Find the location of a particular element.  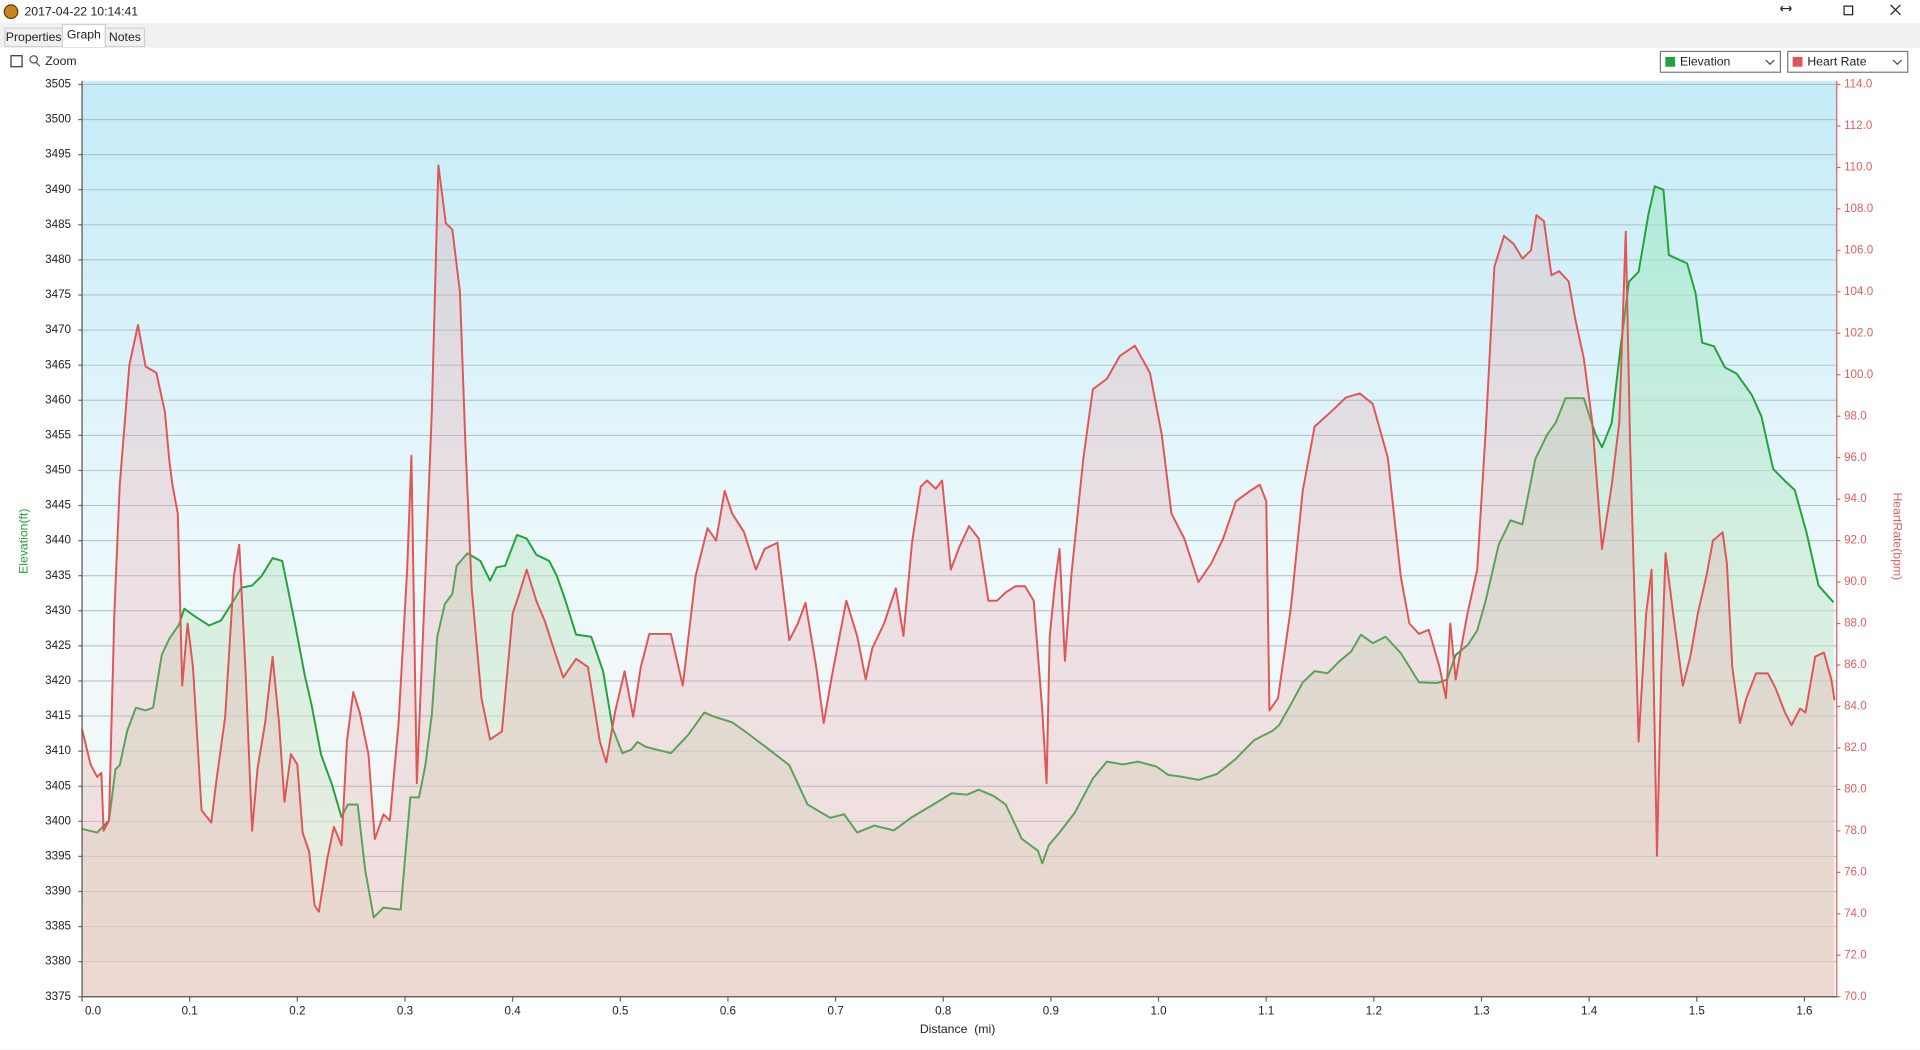

zoom-icon-handle is located at coordinates (38, 64).